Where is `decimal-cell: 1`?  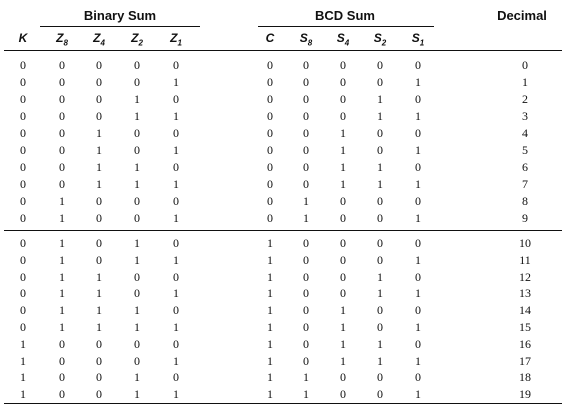 decimal-cell: 1 is located at coordinates (525, 82).